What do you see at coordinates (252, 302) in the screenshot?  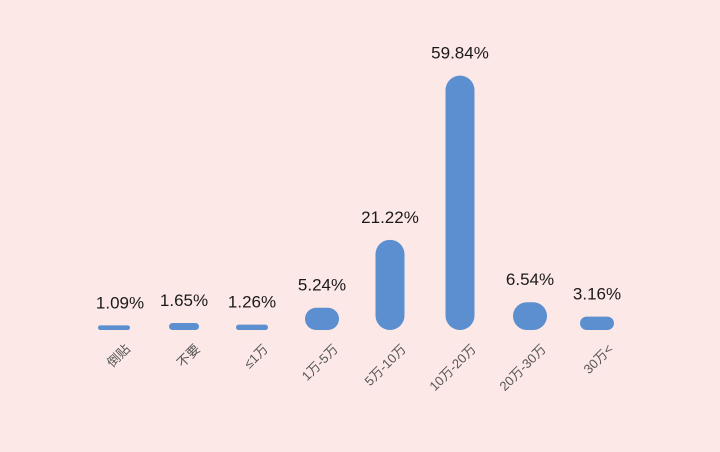 I see `data-label-3: 1.26%` at bounding box center [252, 302].